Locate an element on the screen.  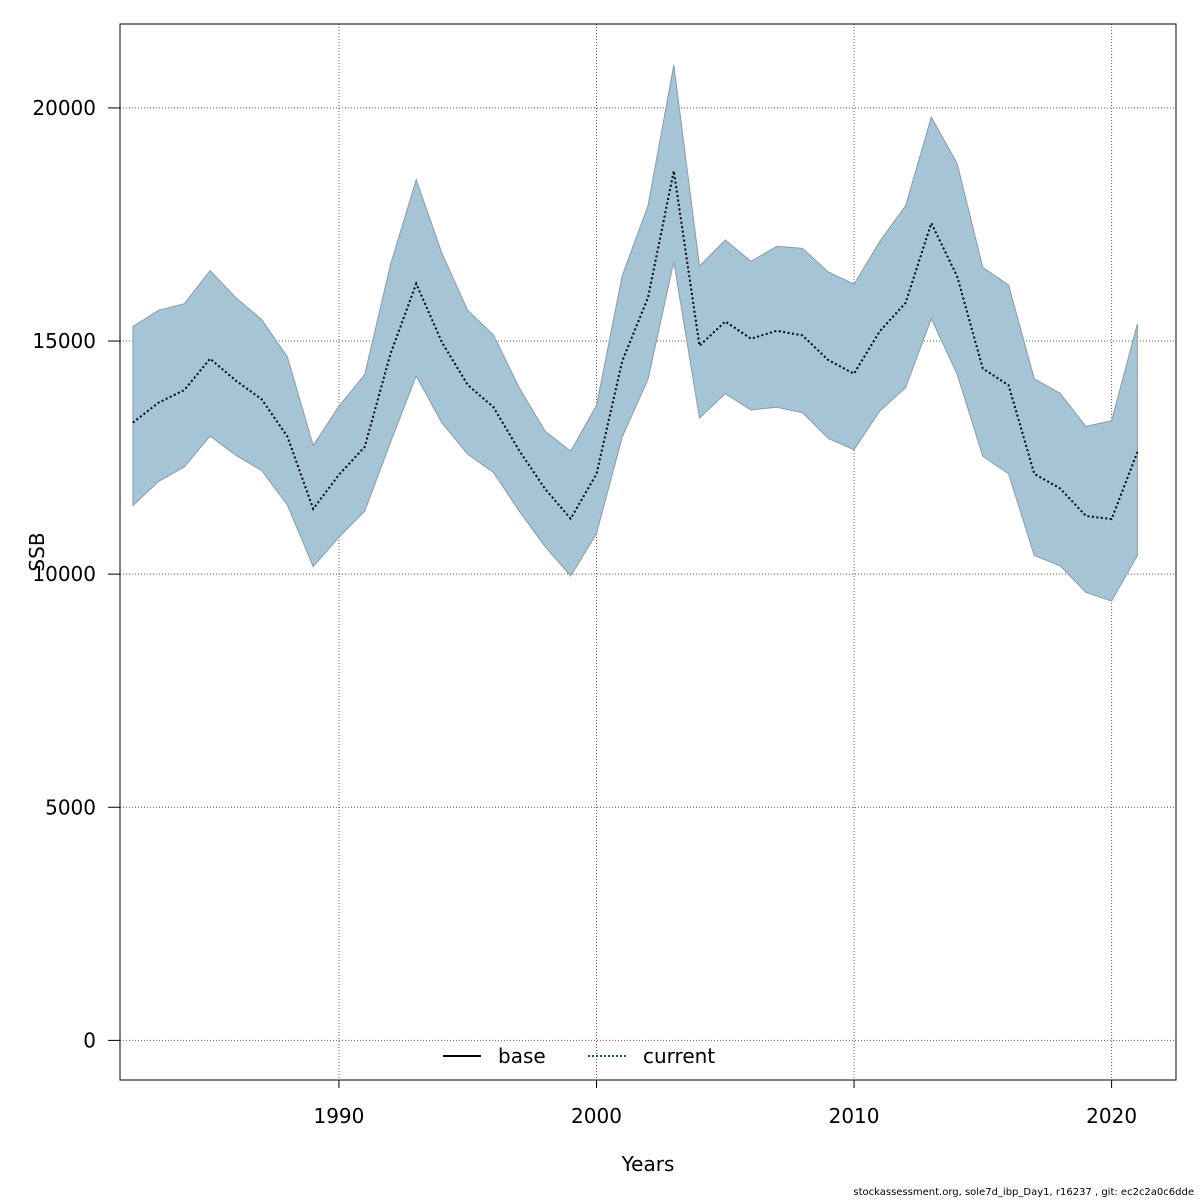
y-tick-label: 15000 is located at coordinates (64, 341).